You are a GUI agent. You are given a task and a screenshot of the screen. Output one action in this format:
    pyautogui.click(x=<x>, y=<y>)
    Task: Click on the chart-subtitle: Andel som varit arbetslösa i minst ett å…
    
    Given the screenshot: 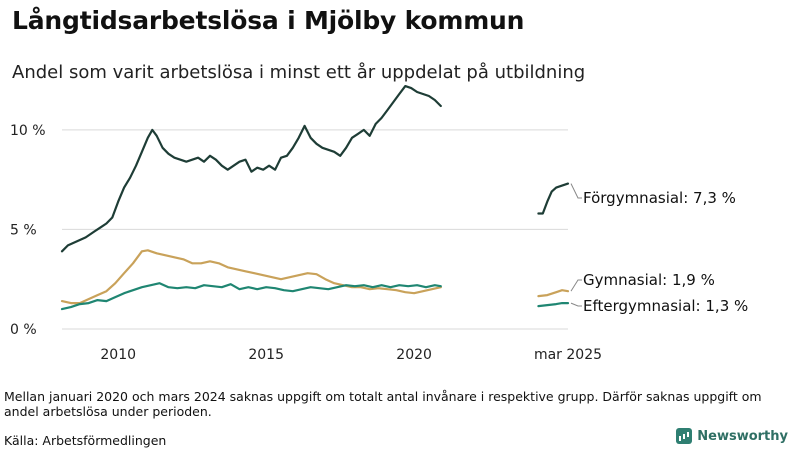 What is the action you would take?
    pyautogui.click(x=299, y=72)
    